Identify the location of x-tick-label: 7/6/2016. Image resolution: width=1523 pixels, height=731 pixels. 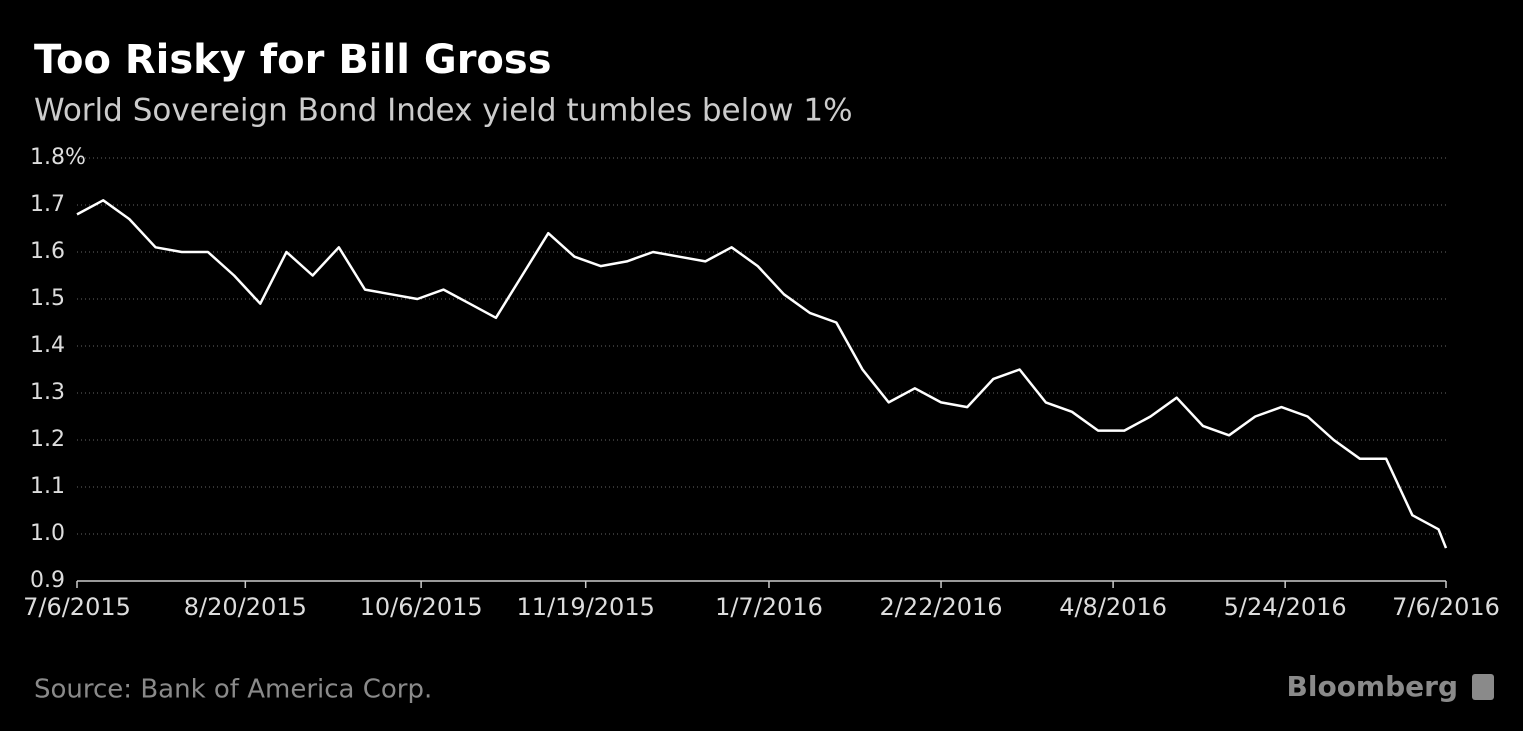
(1446, 607).